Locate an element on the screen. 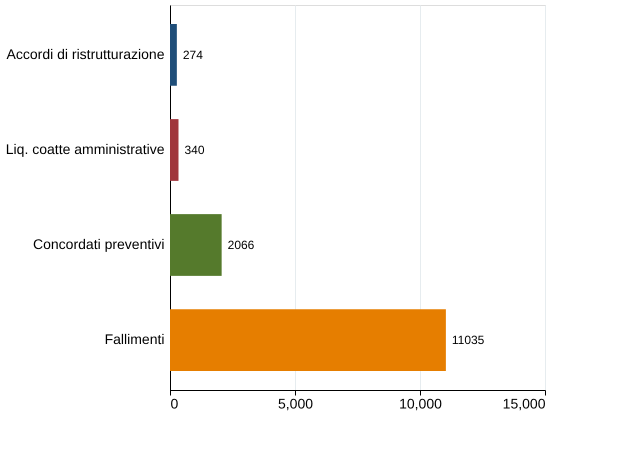 The width and height of the screenshot is (627, 459). y-tick-label: Concordati preventivi is located at coordinates (98, 244).